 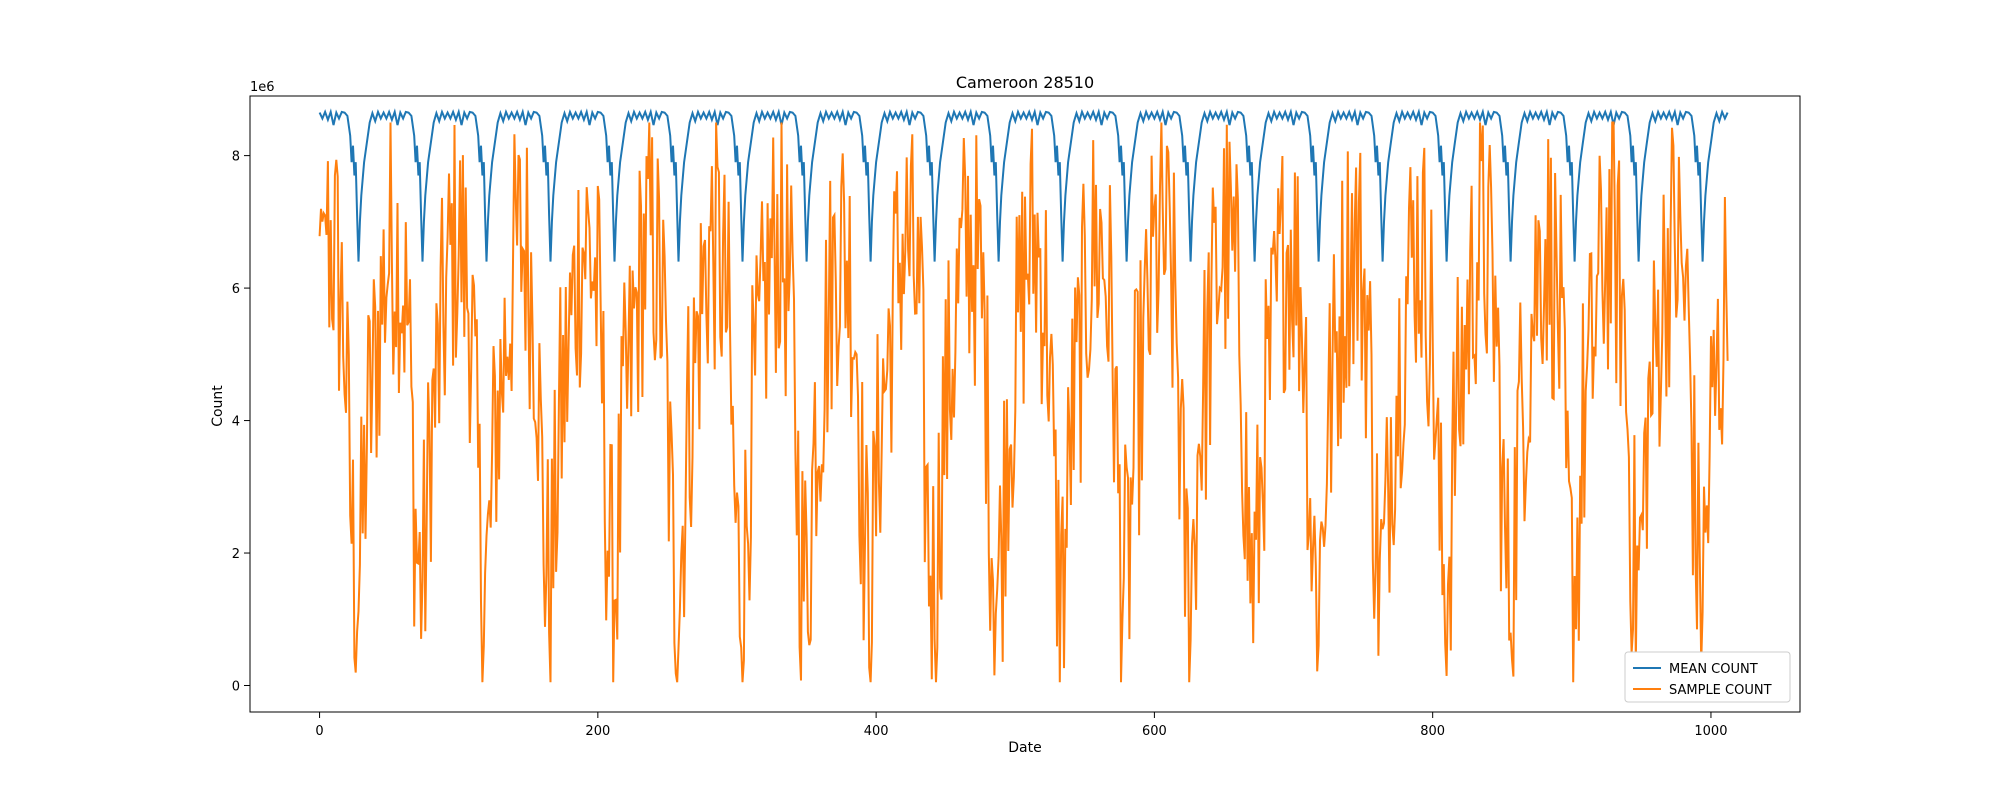 I want to click on y-tick-label: 8, so click(x=236, y=157).